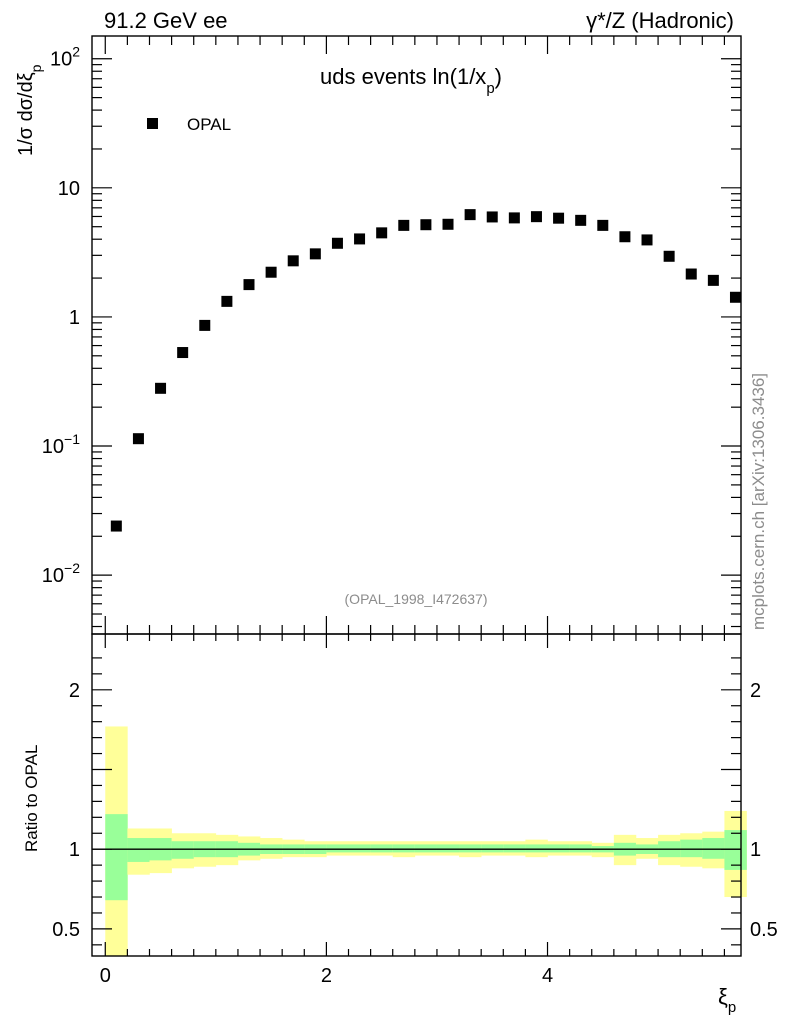 The image size is (786, 1024). I want to click on analysis-reference-label: (OPAL_1998_I472637), so click(416, 599).